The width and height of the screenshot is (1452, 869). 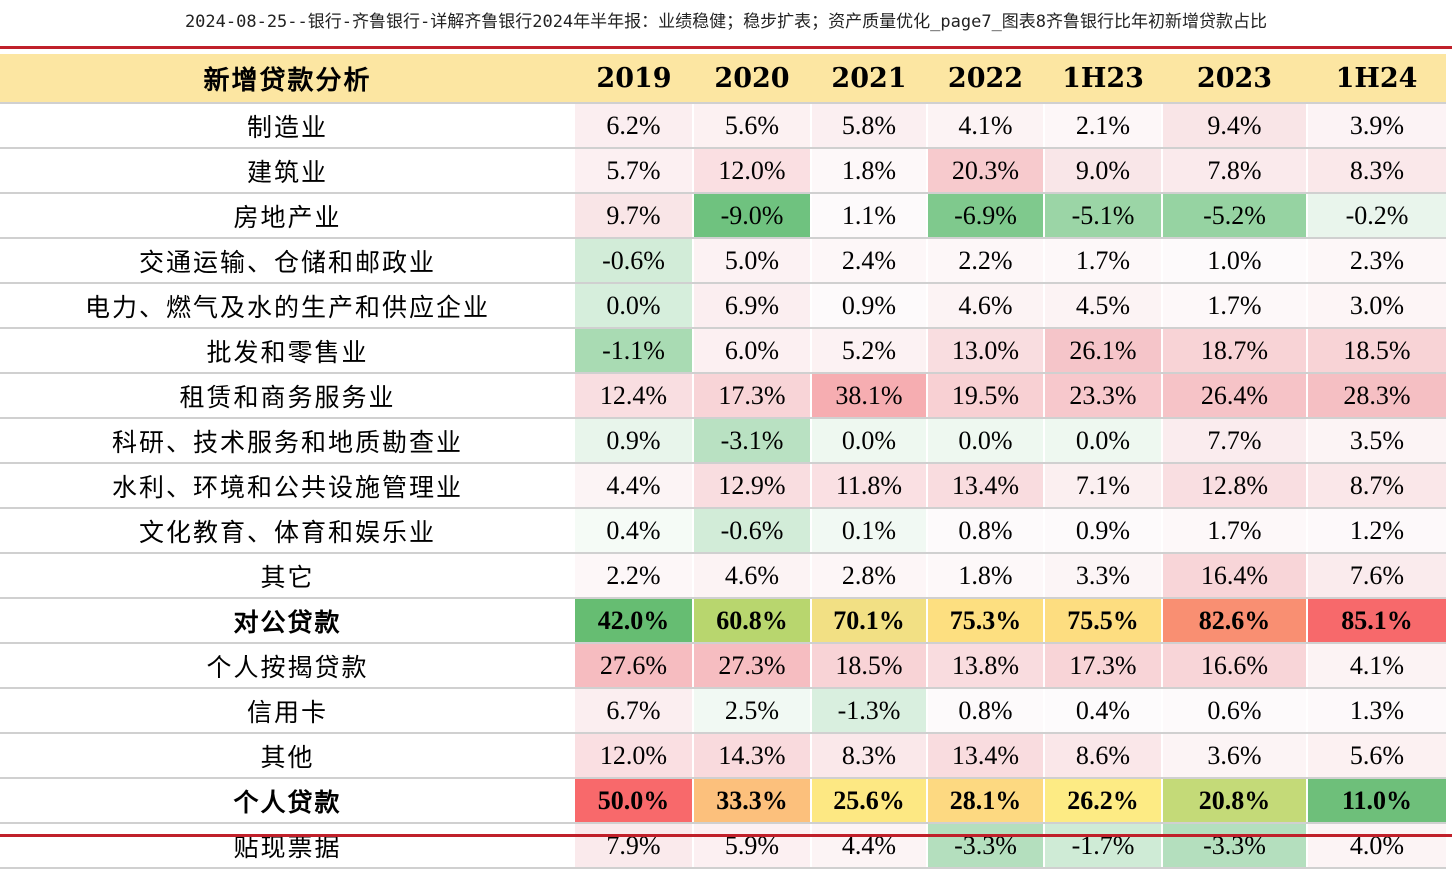 I want to click on value-cell: 7.7%, so click(x=1234, y=441).